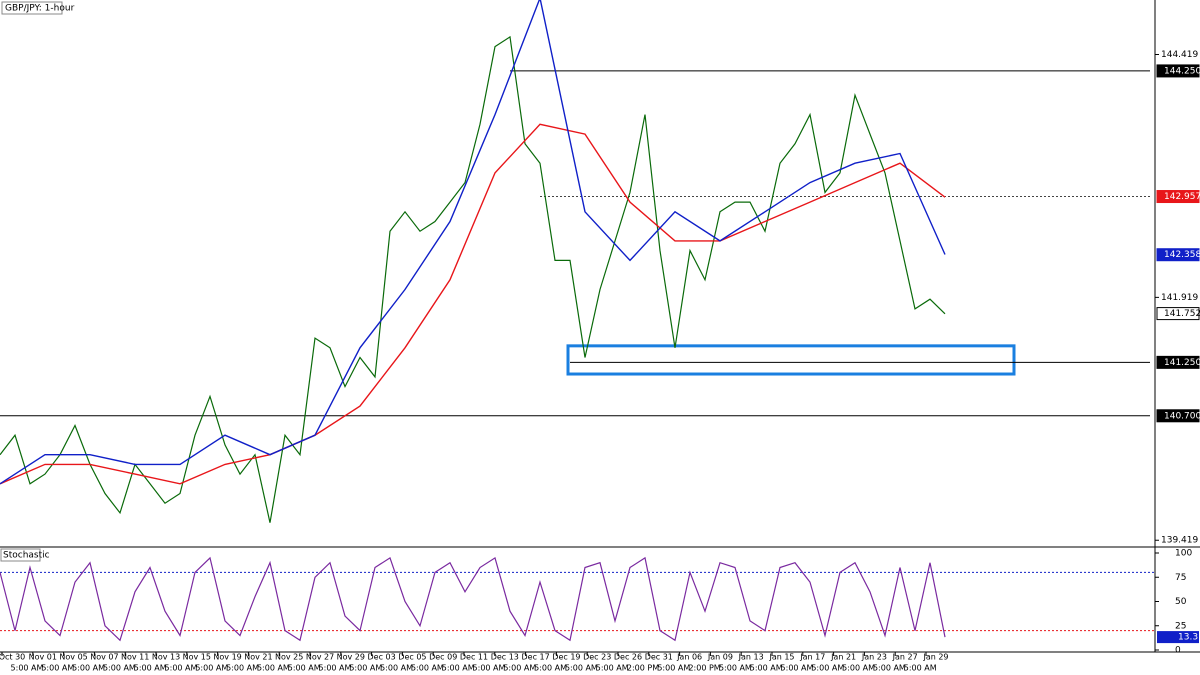 This screenshot has width=1200, height=675. Describe the element at coordinates (689, 657) in the screenshot. I see `x-tick-label: Jan 06` at that location.